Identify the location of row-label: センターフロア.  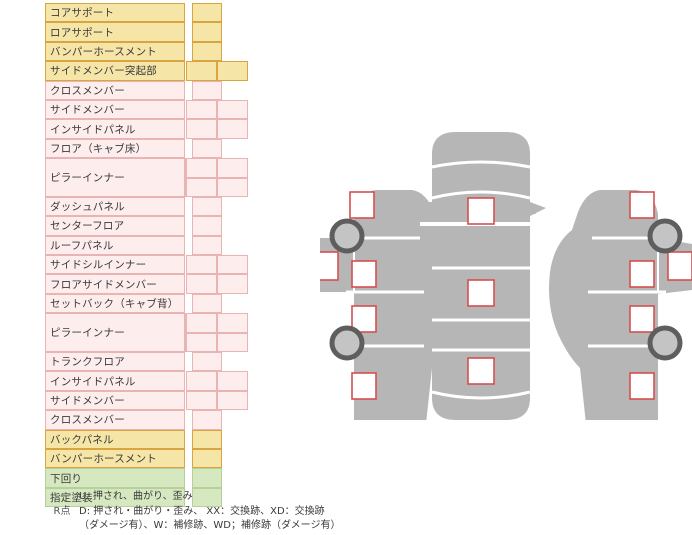
(115, 226).